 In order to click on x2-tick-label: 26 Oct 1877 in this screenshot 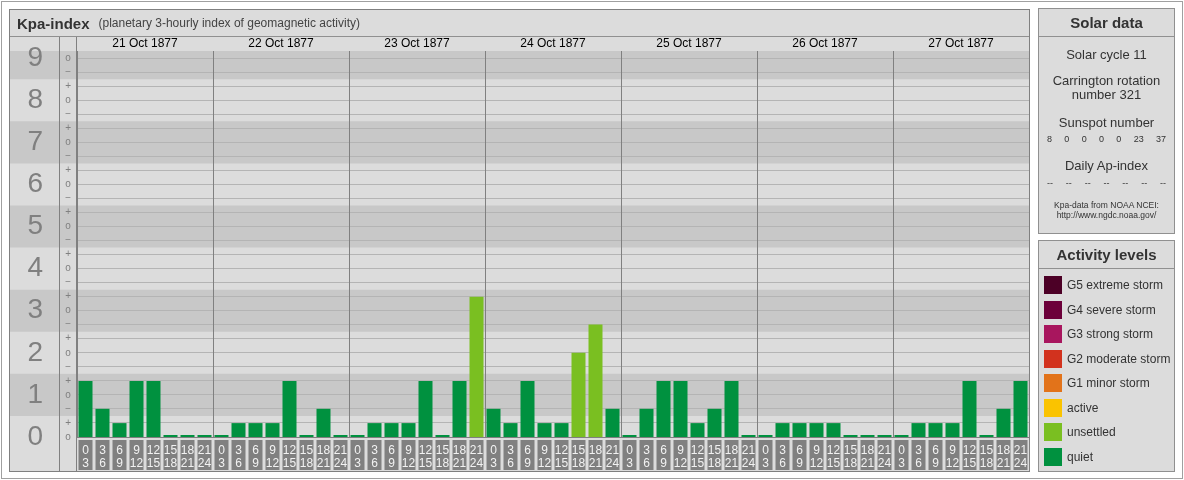, I will do `click(825, 43)`.